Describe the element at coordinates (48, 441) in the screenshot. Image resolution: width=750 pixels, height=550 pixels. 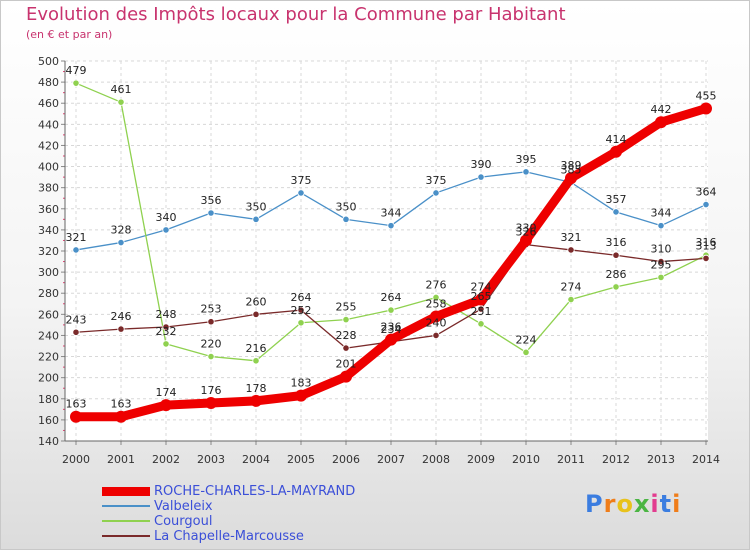
I see `y-tick-label: 140` at that location.